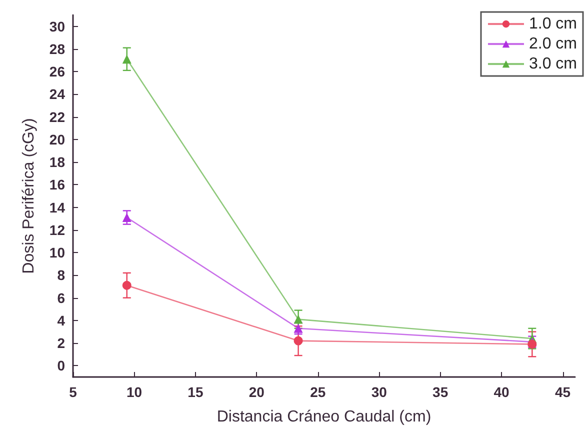 The height and width of the screenshot is (435, 587). What do you see at coordinates (324, 417) in the screenshot?
I see `x-axis-title: Distancia Cráneo Caudal (cm)` at bounding box center [324, 417].